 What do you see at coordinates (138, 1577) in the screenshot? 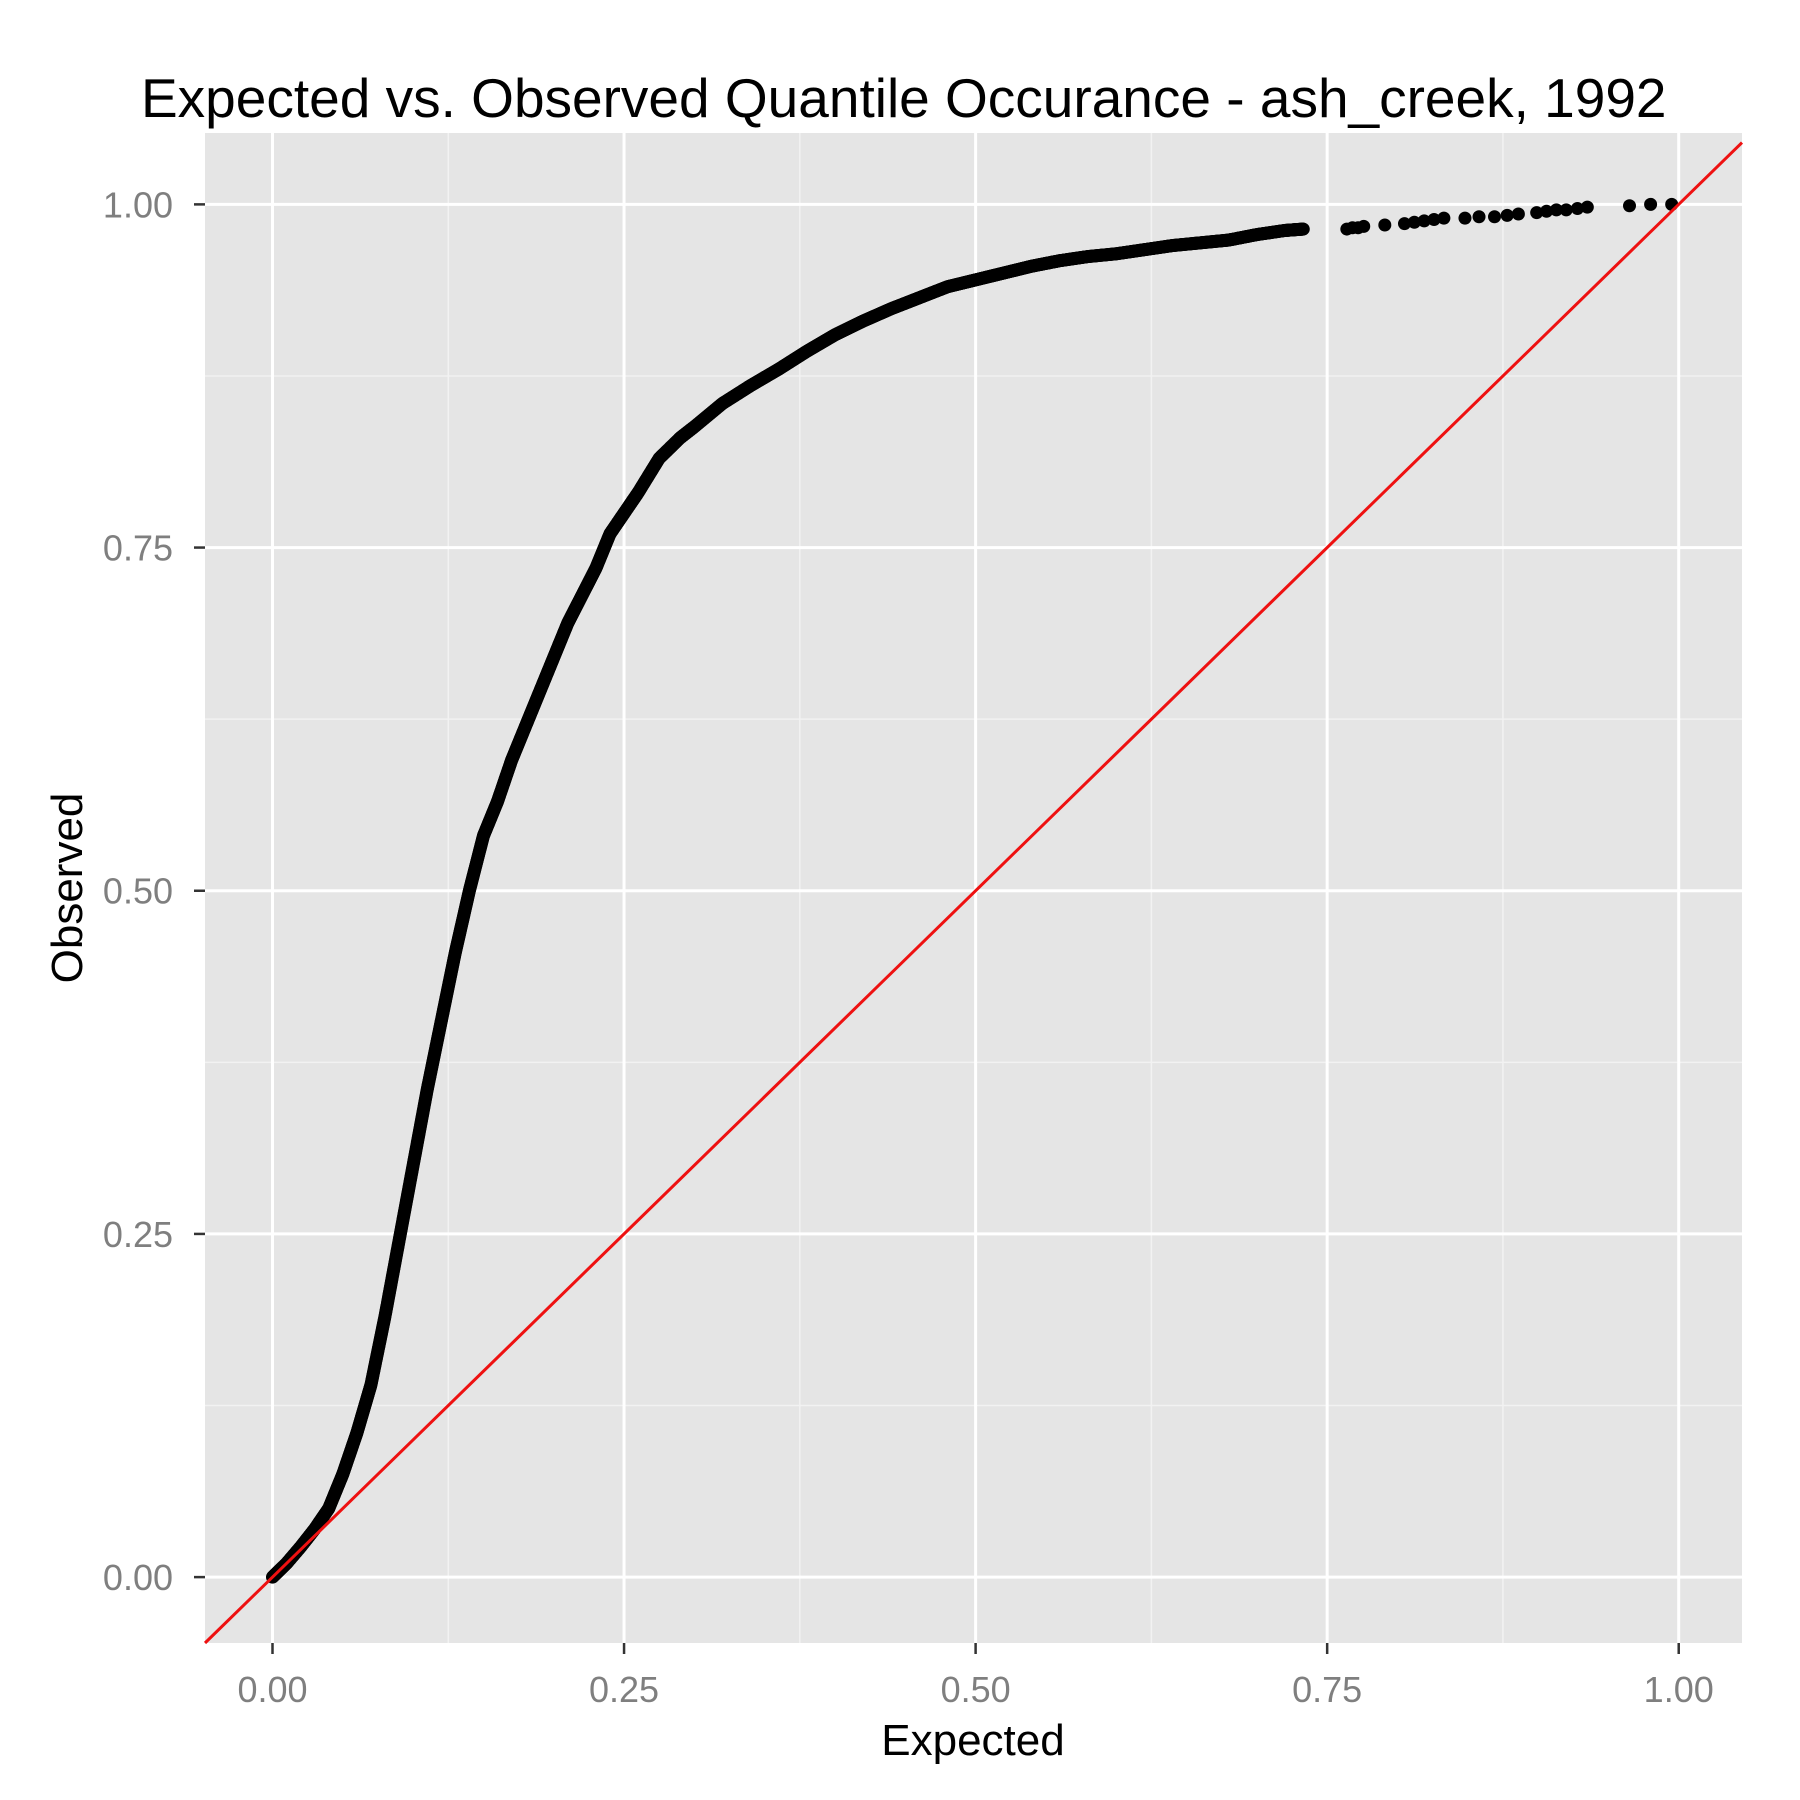
I see `y-tick-label: 0.00` at bounding box center [138, 1577].